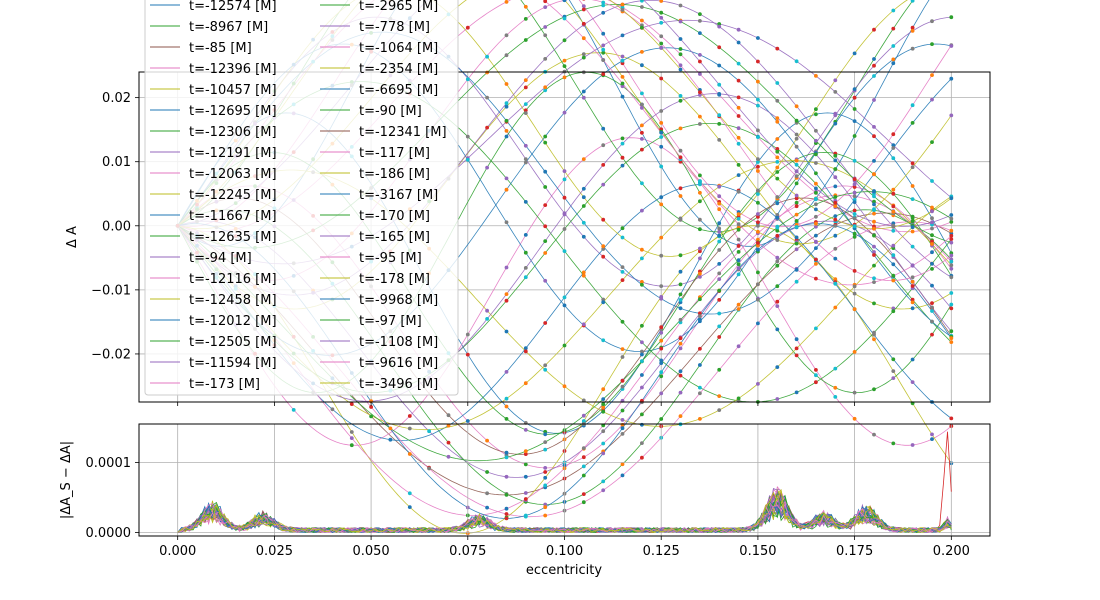 Image resolution: width=1100 pixels, height=600 pixels. Describe the element at coordinates (233, 342) in the screenshot. I see `legend-label: t=-12505 [M]` at that location.